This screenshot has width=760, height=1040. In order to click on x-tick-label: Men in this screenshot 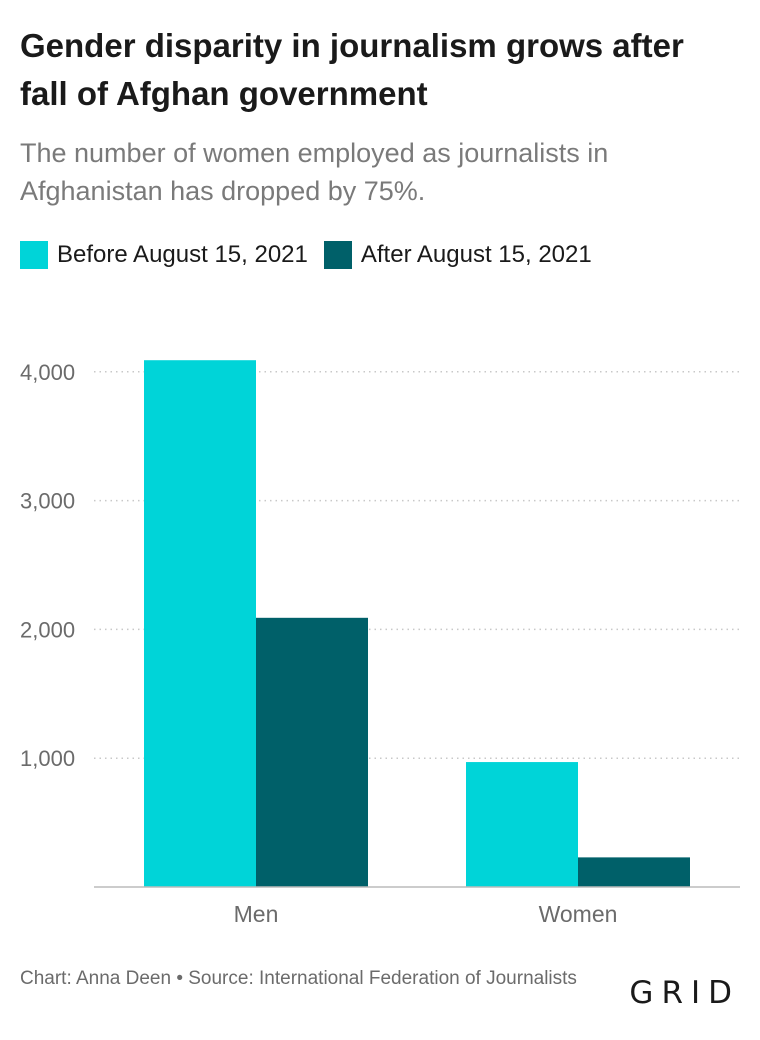, I will do `click(256, 914)`.